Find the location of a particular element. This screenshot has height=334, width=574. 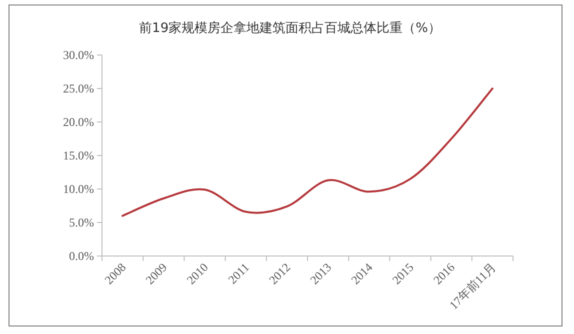

y-tick-label: 20.0% is located at coordinates (78, 122).